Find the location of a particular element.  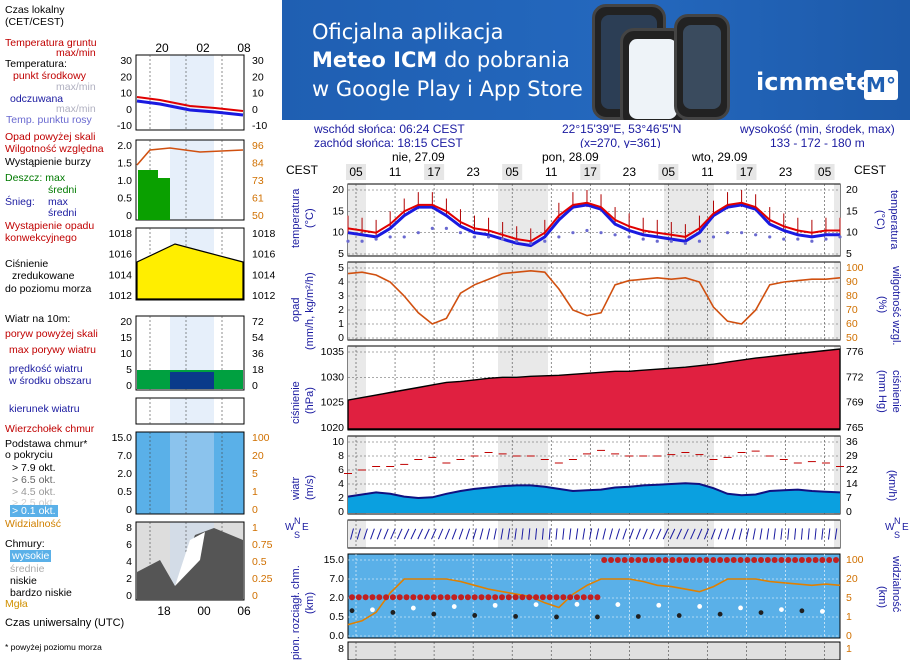

mini-tick-left: 8 is located at coordinates (129, 528).